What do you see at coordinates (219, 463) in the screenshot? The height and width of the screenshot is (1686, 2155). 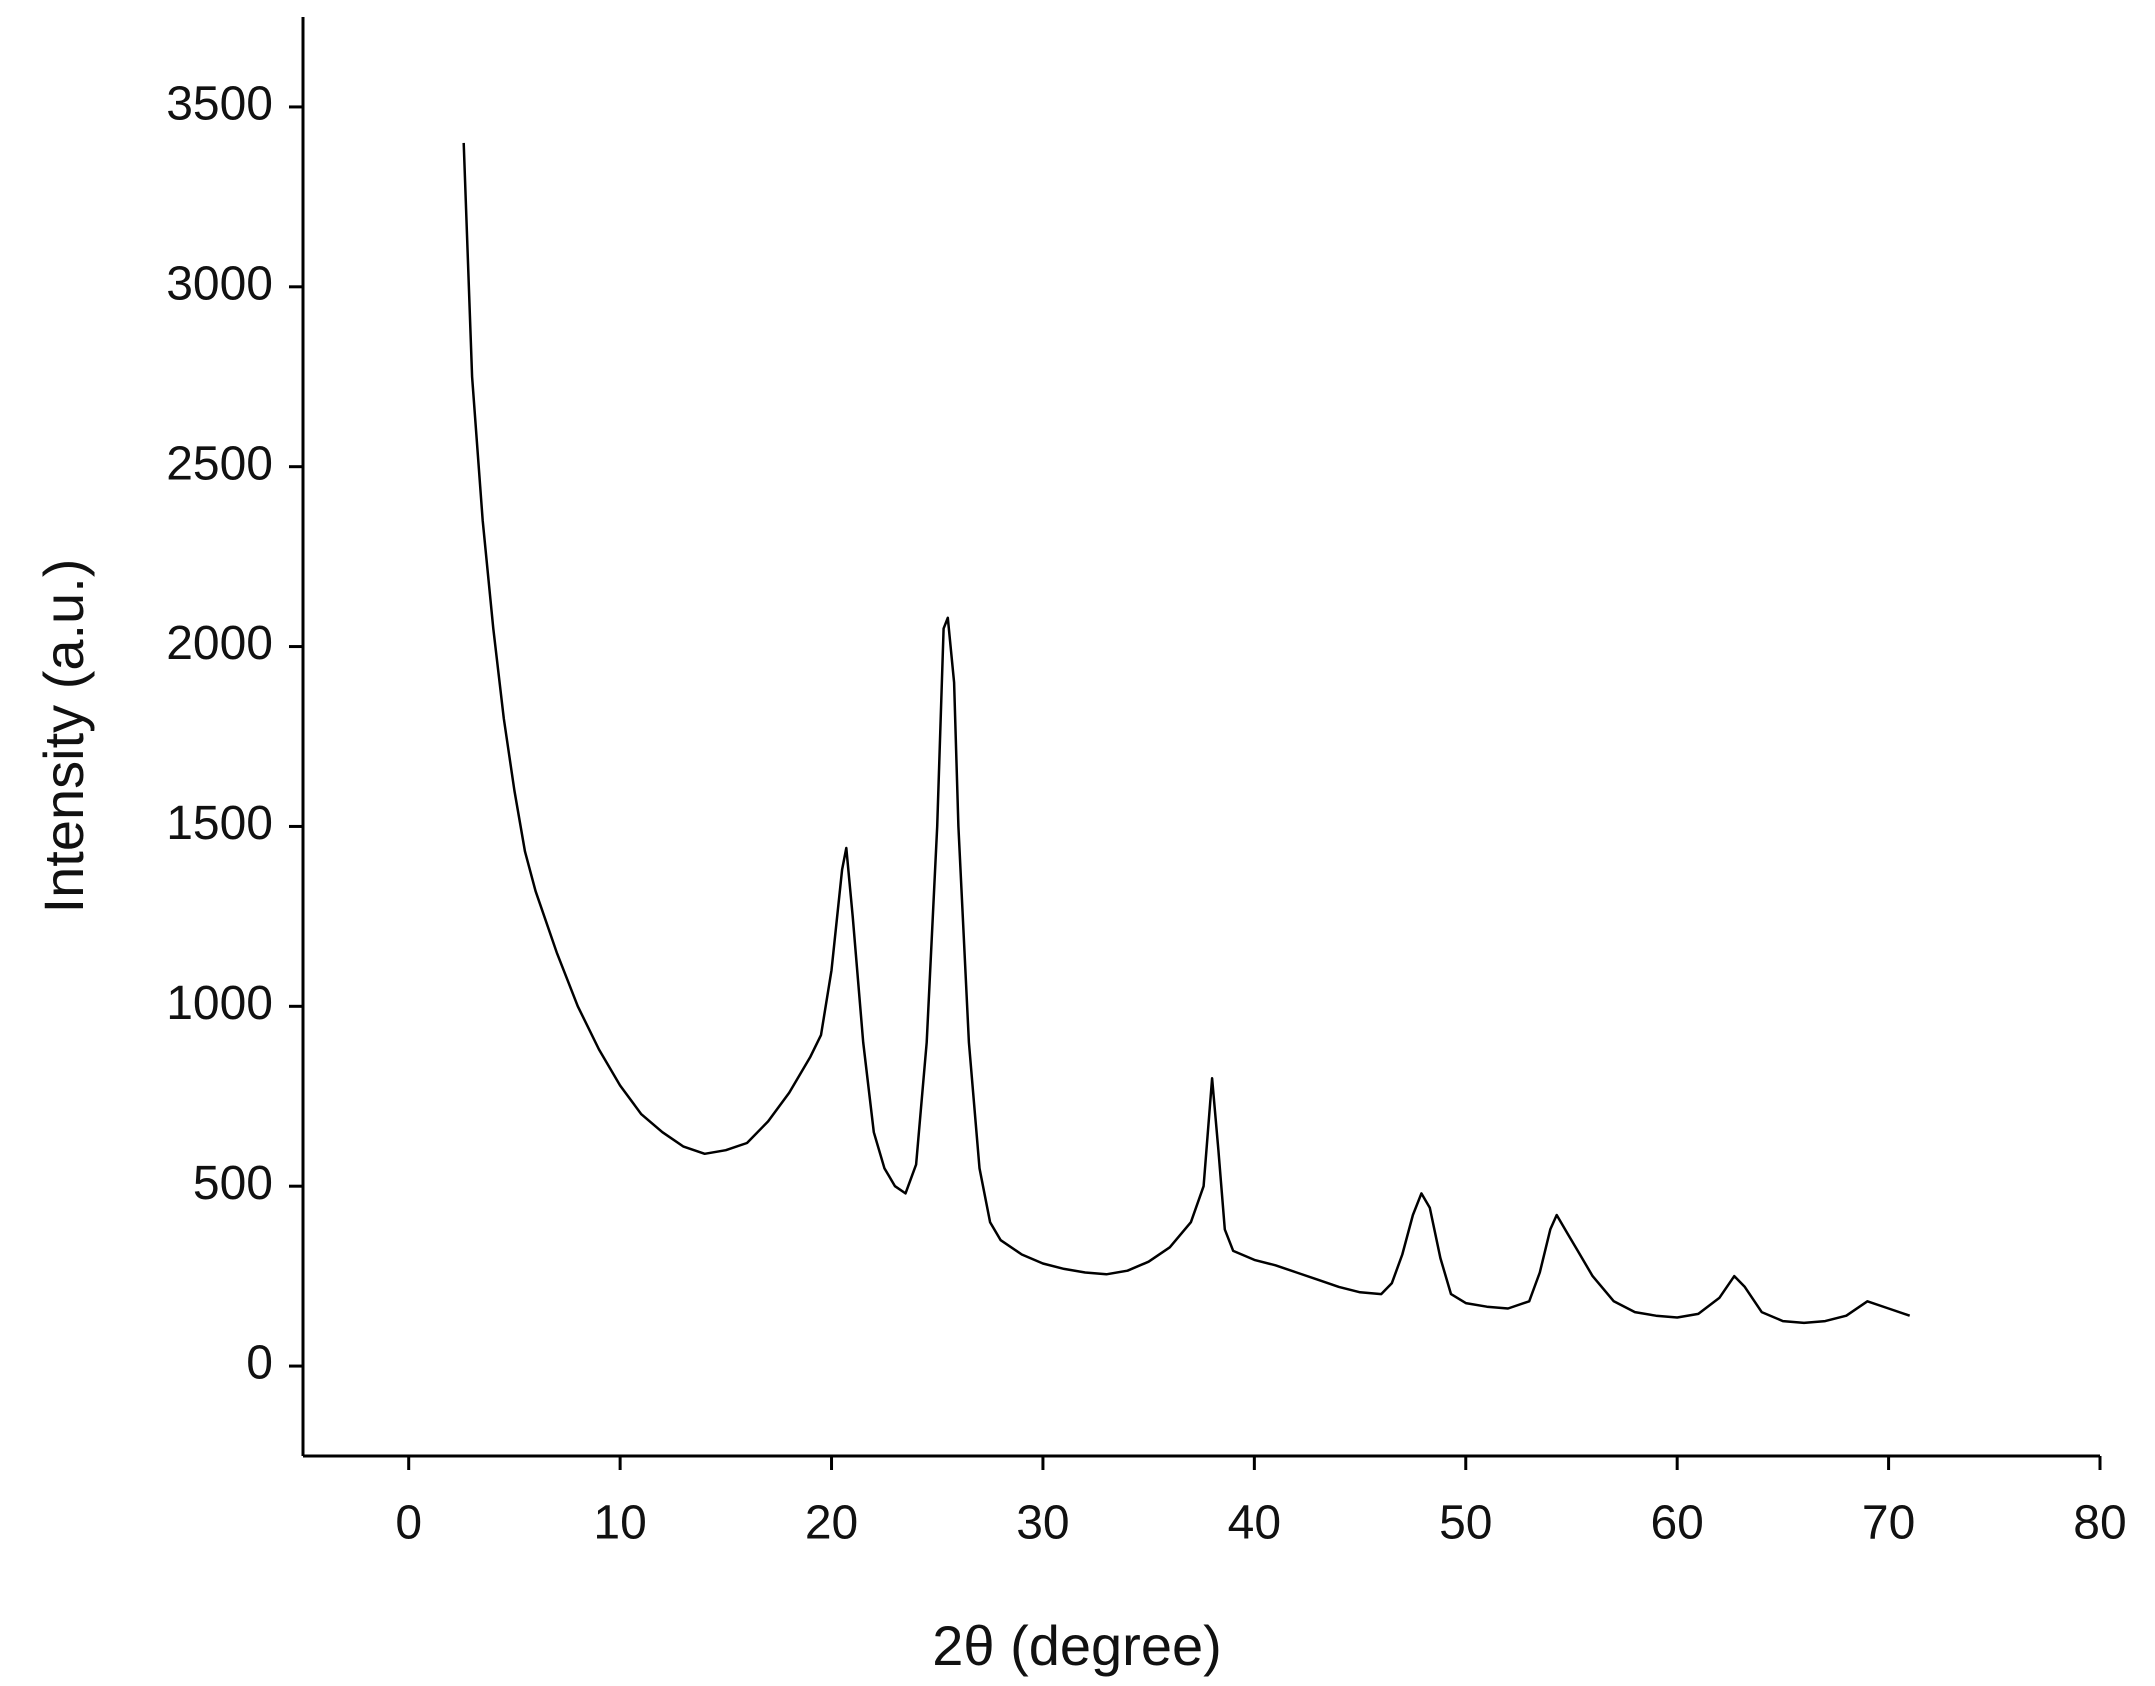 I see `y-tick-label: 2500` at bounding box center [219, 463].